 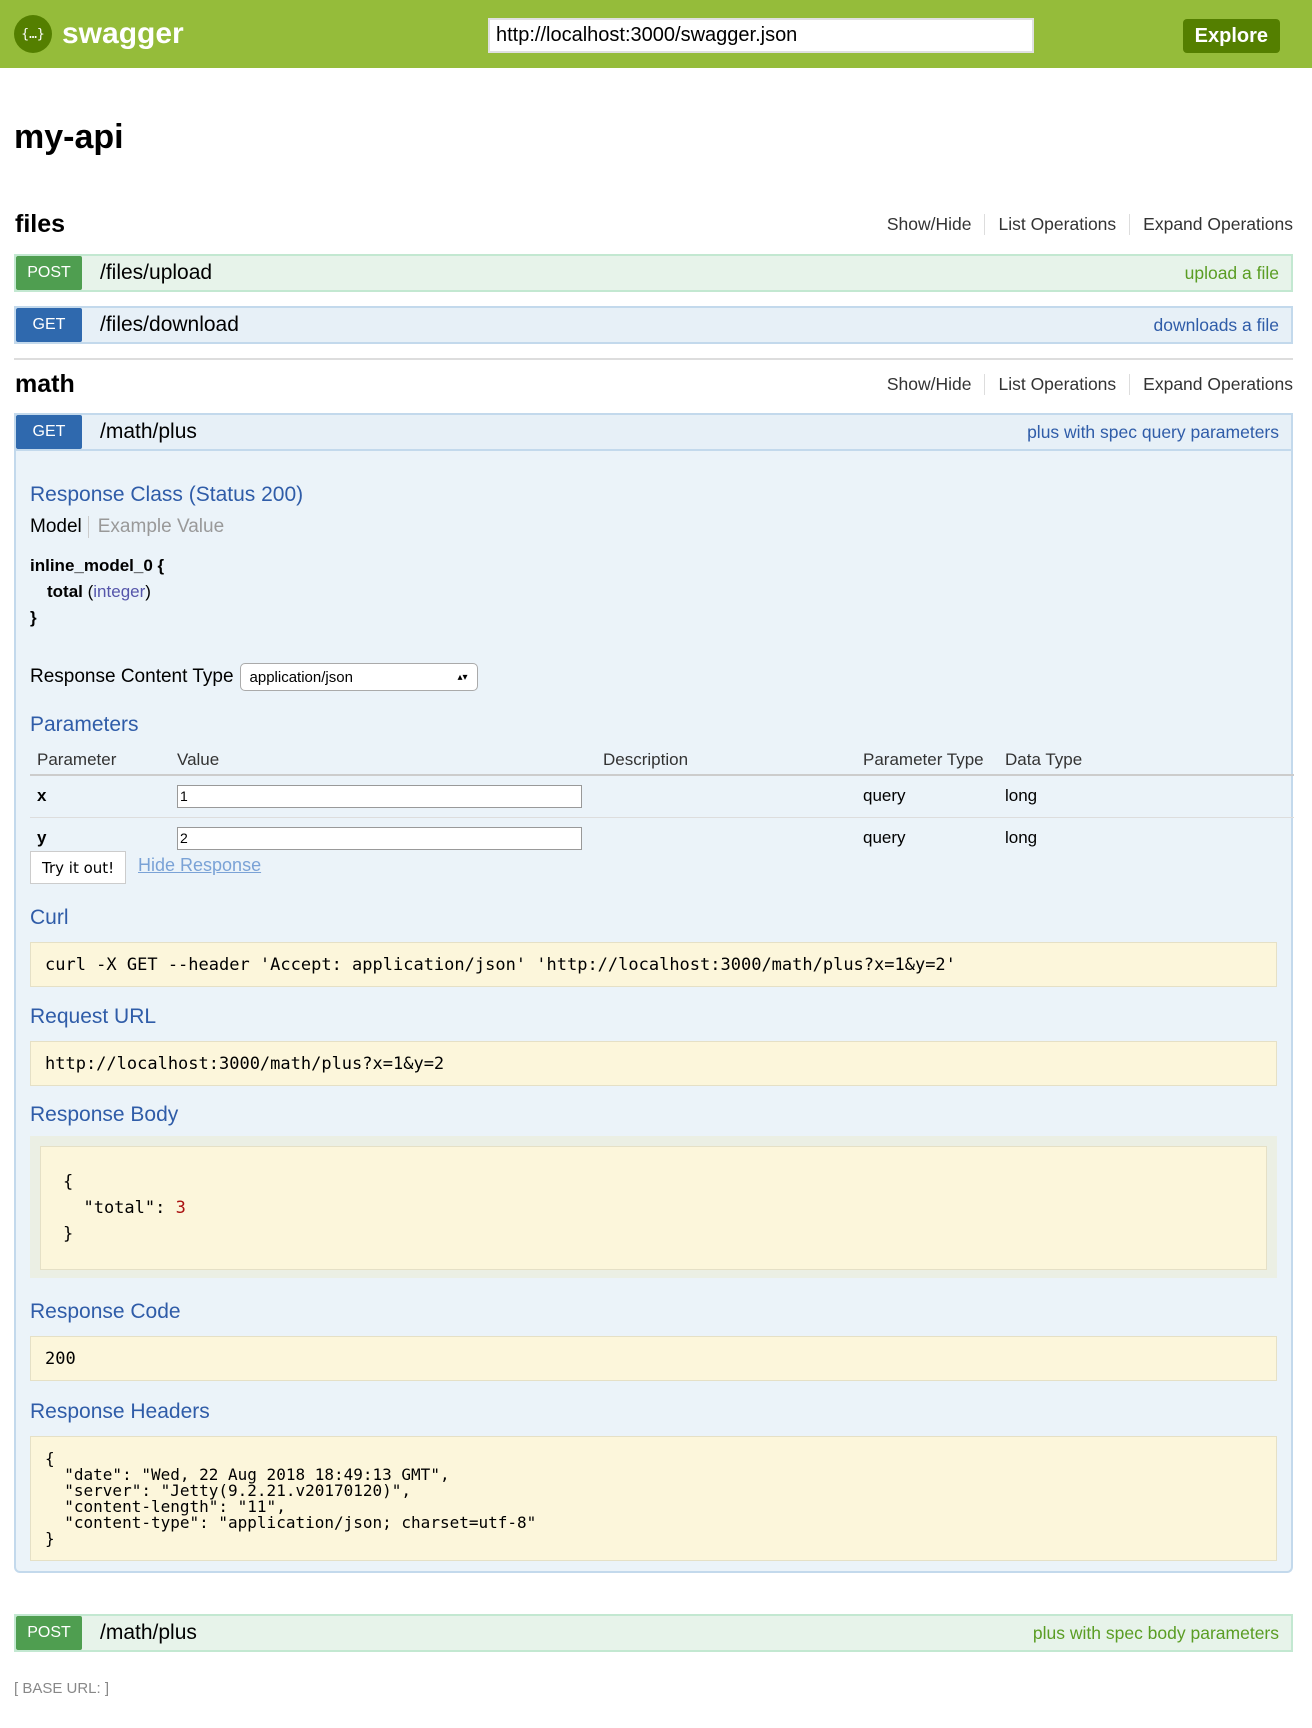 I want to click on param-x-input, so click(x=379, y=796).